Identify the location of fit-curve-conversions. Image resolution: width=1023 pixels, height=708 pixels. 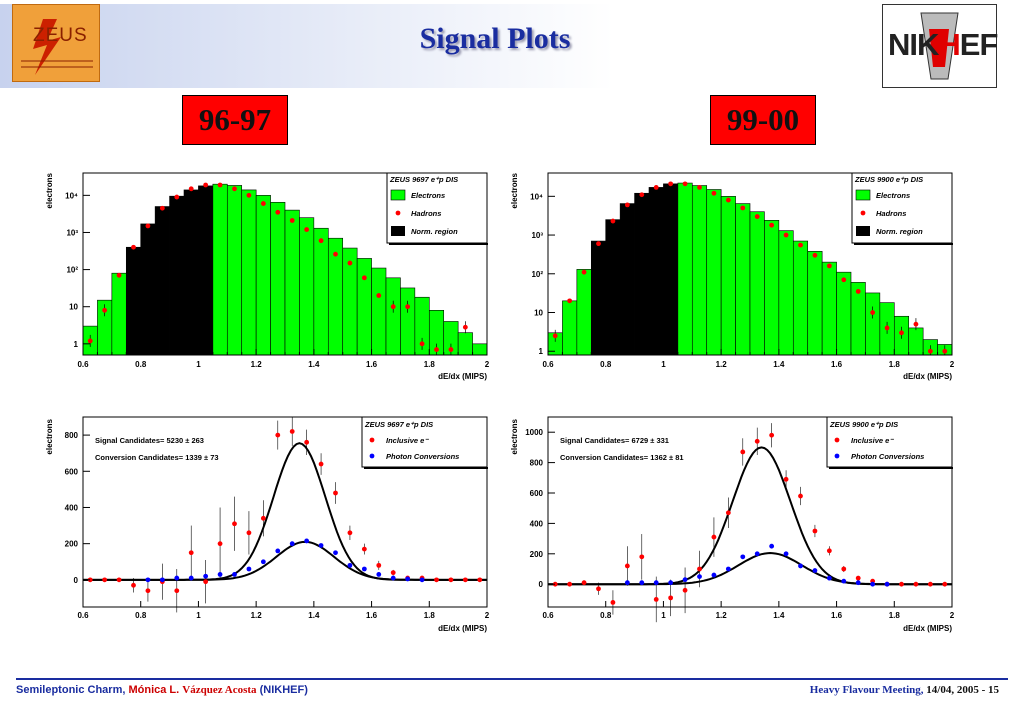
(285, 560).